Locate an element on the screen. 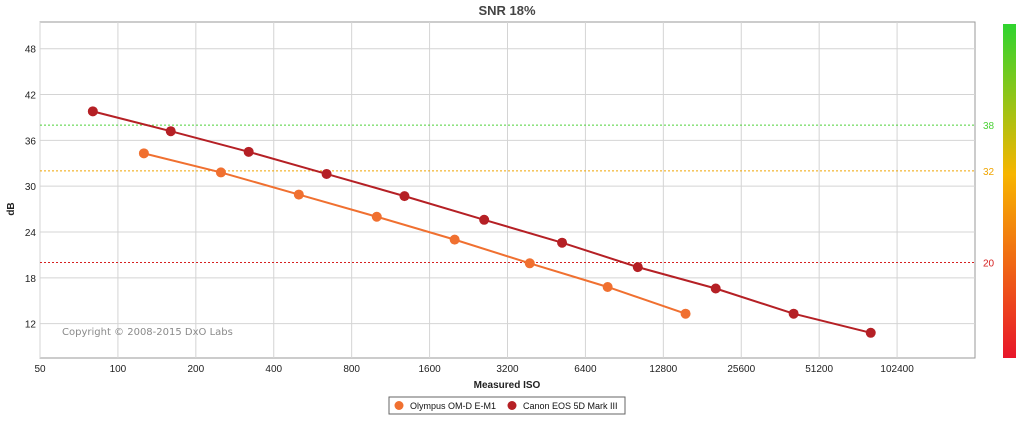 The image size is (1024, 426). x-tick-label: 1600 is located at coordinates (429, 369).